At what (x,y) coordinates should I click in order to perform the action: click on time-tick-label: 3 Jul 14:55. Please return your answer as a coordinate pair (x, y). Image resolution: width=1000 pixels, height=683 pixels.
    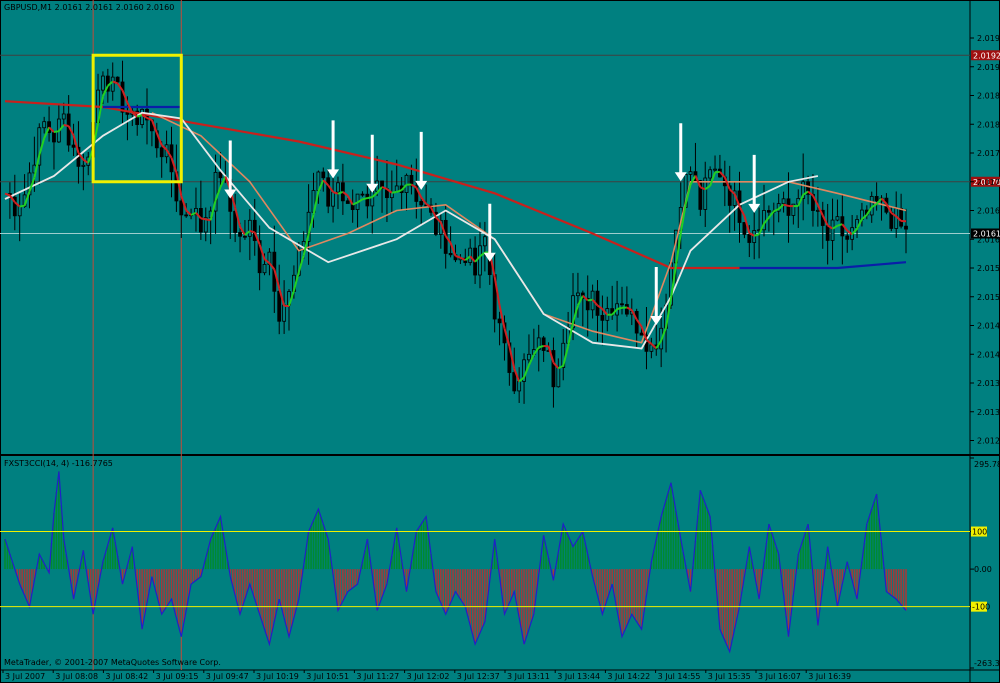
    Looking at the image, I should click on (679, 676).